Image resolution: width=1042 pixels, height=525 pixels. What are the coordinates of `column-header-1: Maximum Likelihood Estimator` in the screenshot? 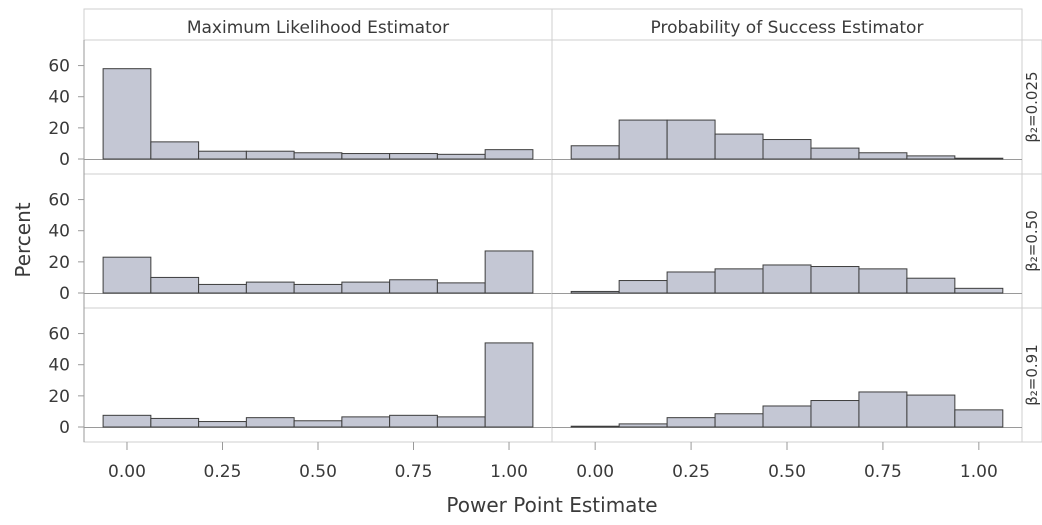 It's located at (318, 28).